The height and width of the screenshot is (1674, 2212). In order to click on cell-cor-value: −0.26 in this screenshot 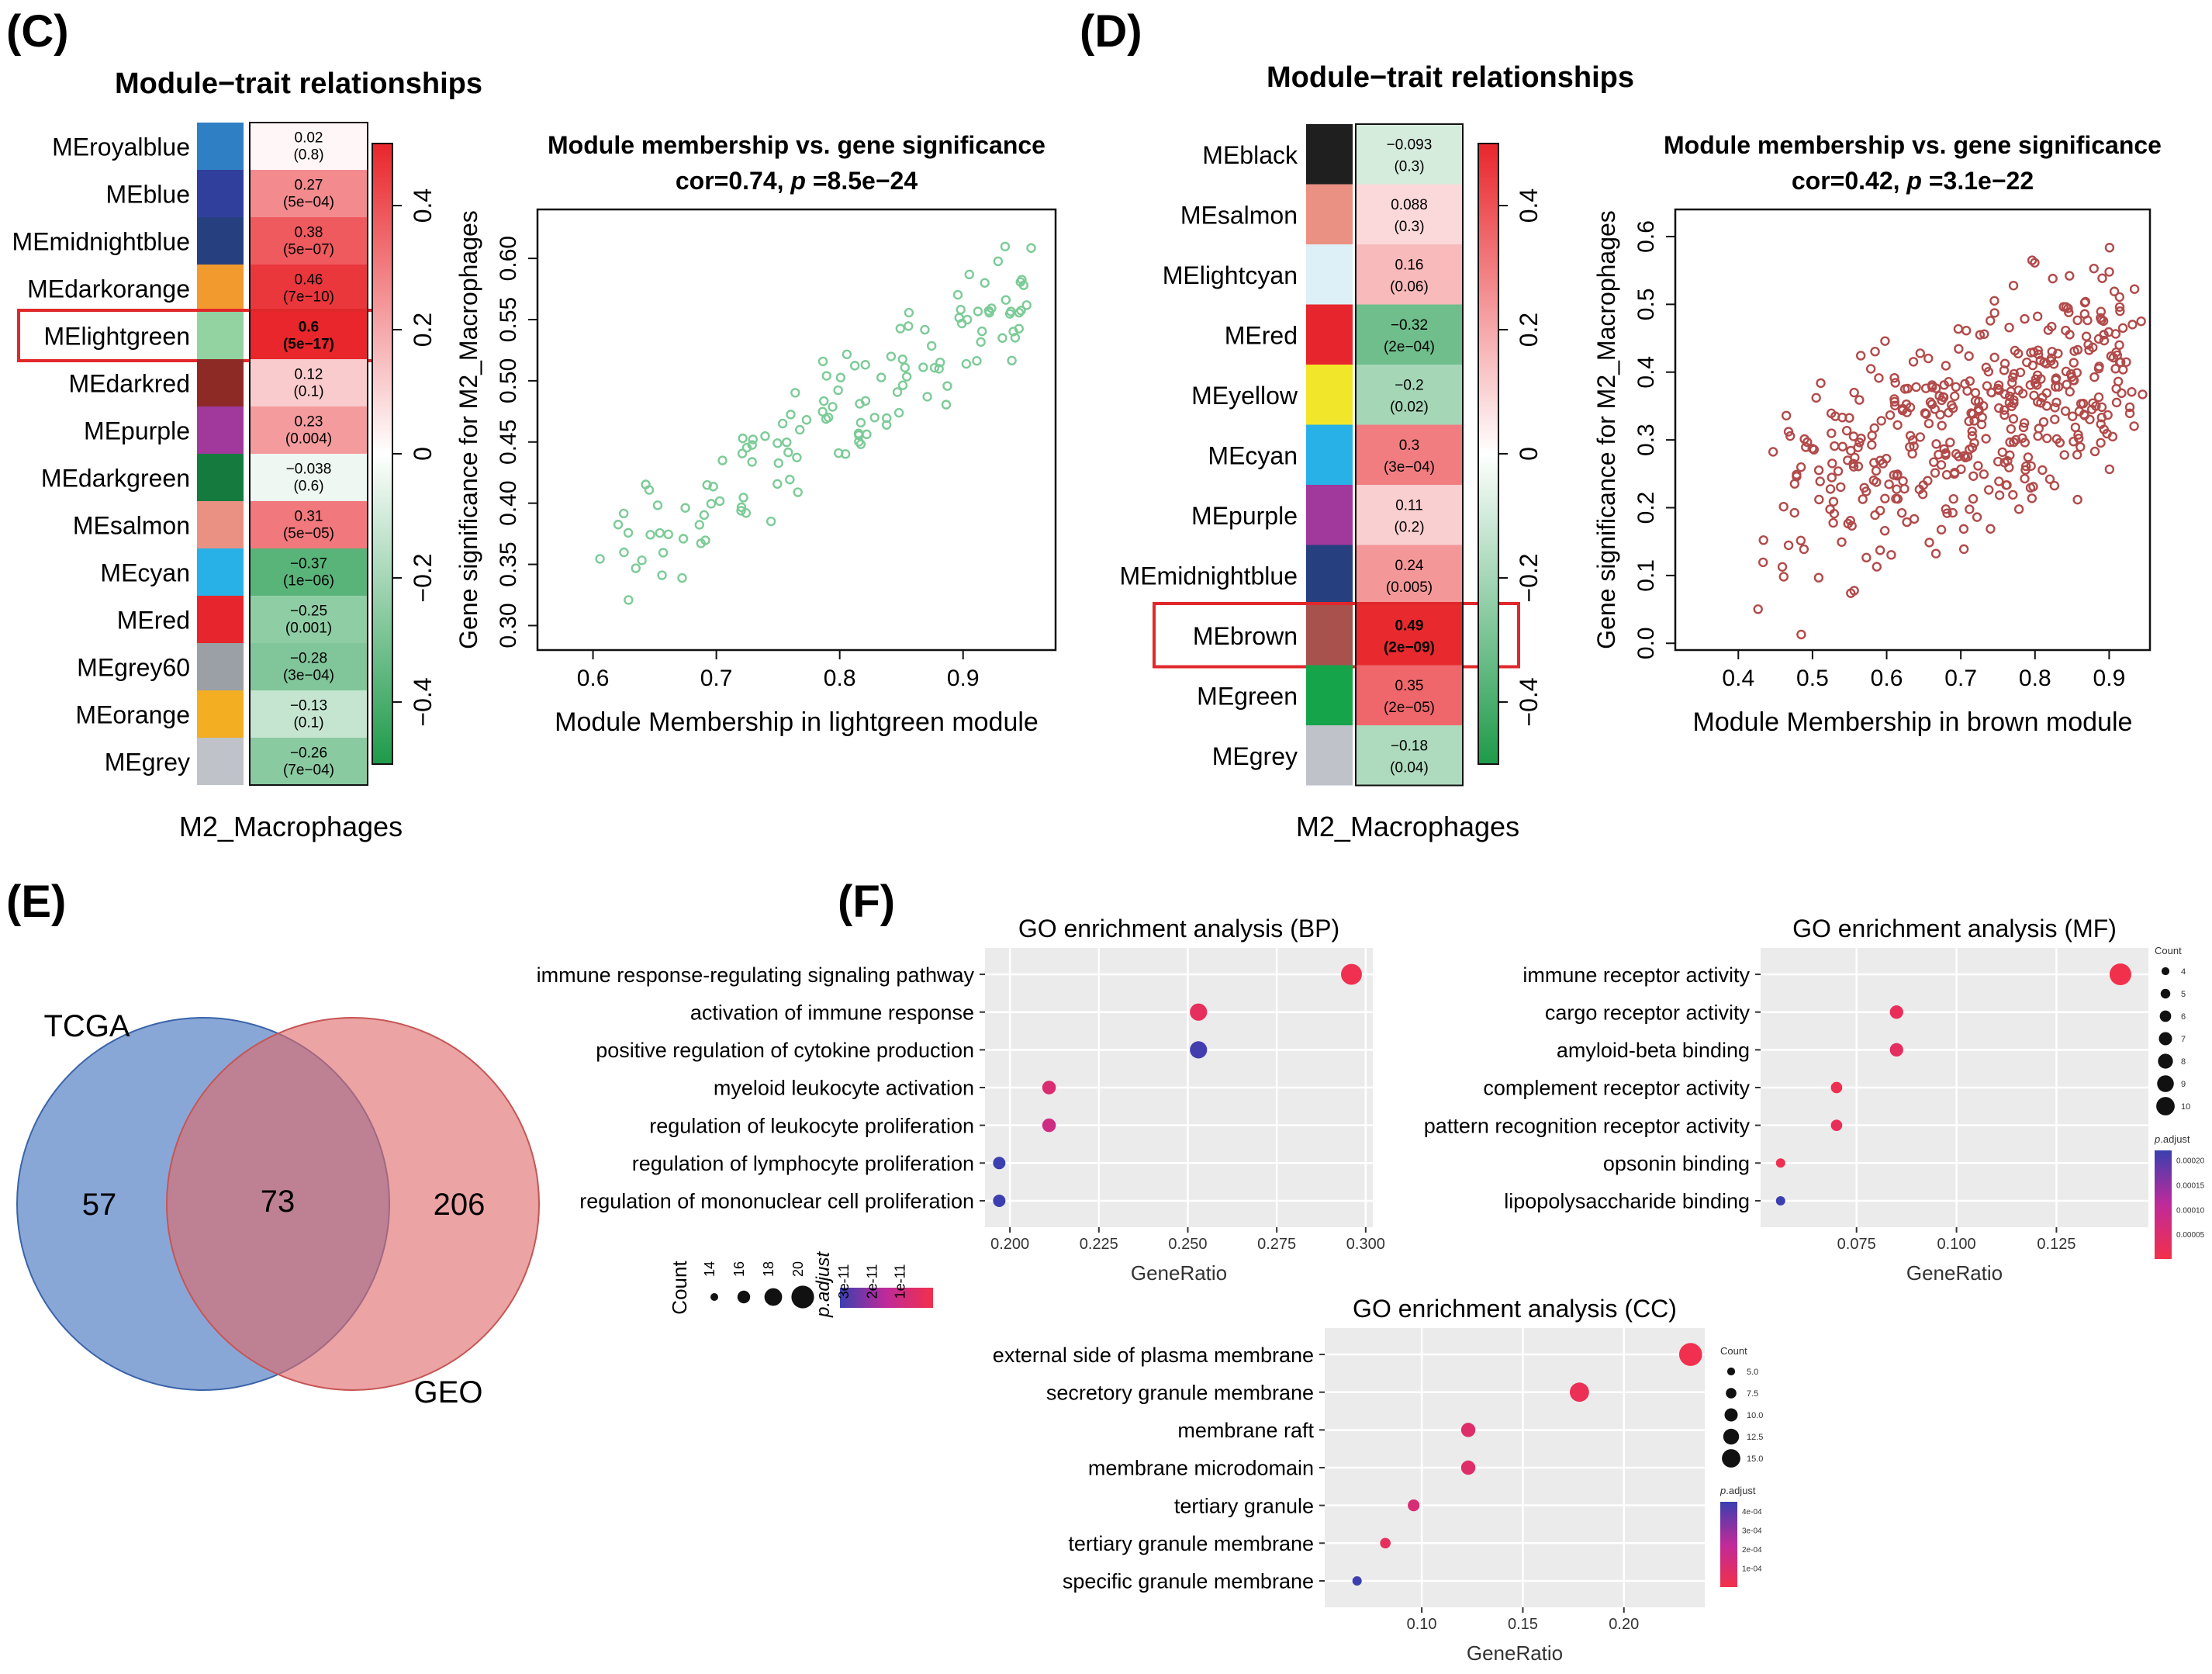, I will do `click(308, 753)`.